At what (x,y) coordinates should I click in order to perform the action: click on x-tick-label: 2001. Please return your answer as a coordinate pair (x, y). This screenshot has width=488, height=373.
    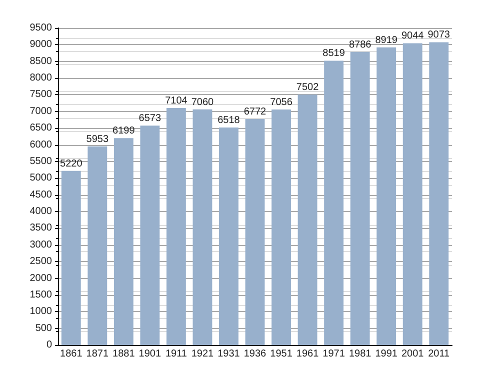
    Looking at the image, I should click on (412, 354).